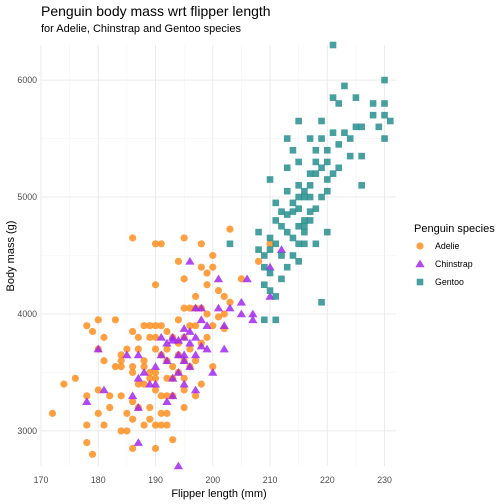 The width and height of the screenshot is (504, 504). I want to click on x-tick-label: 210, so click(270, 480).